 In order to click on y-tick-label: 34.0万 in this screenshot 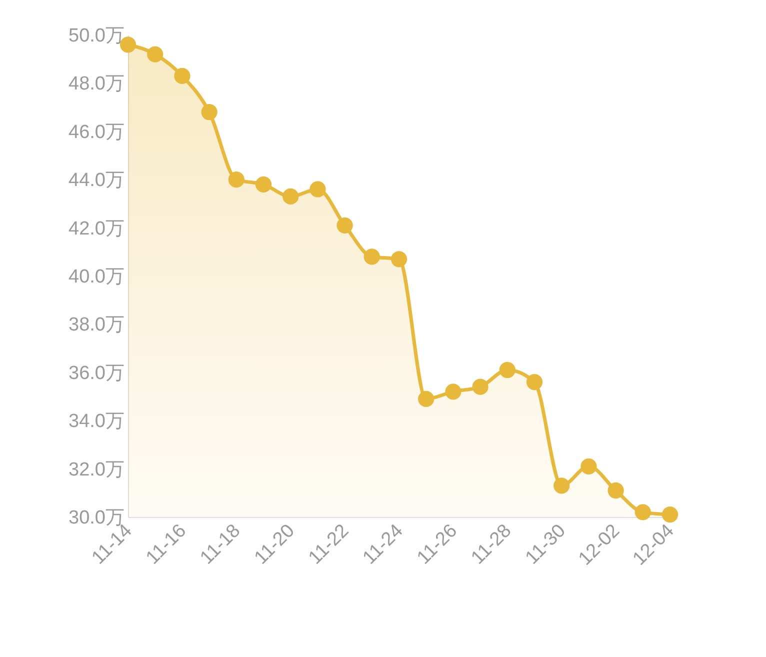, I will do `click(96, 421)`.